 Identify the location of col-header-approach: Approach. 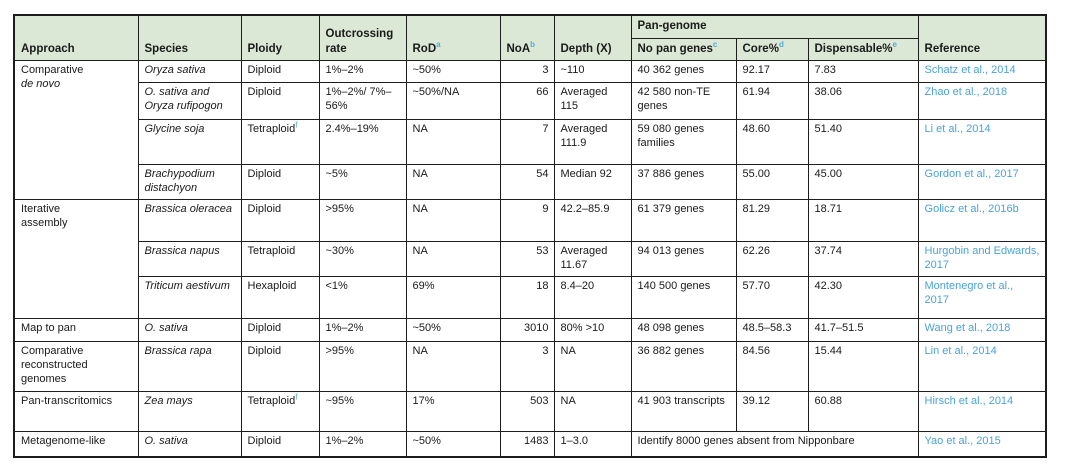
(76, 38).